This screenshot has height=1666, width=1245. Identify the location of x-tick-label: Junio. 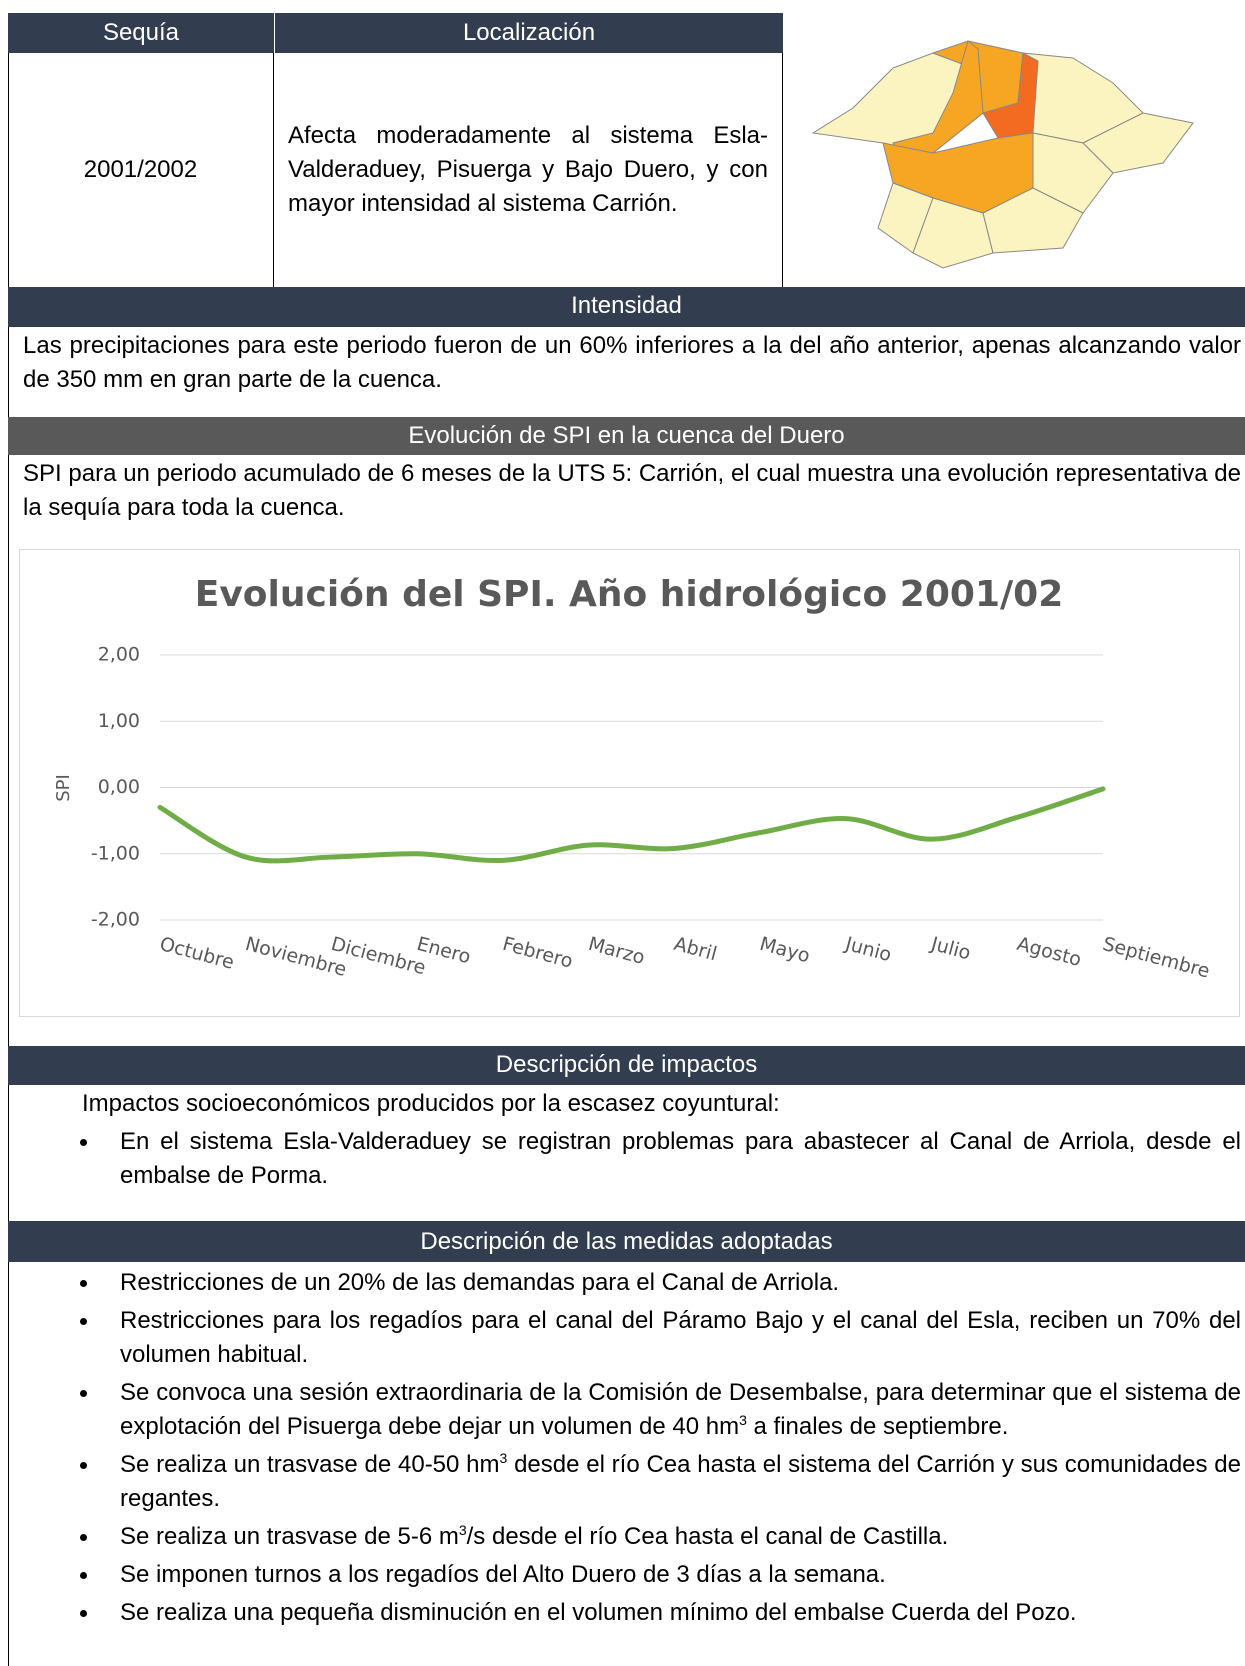
(868, 950).